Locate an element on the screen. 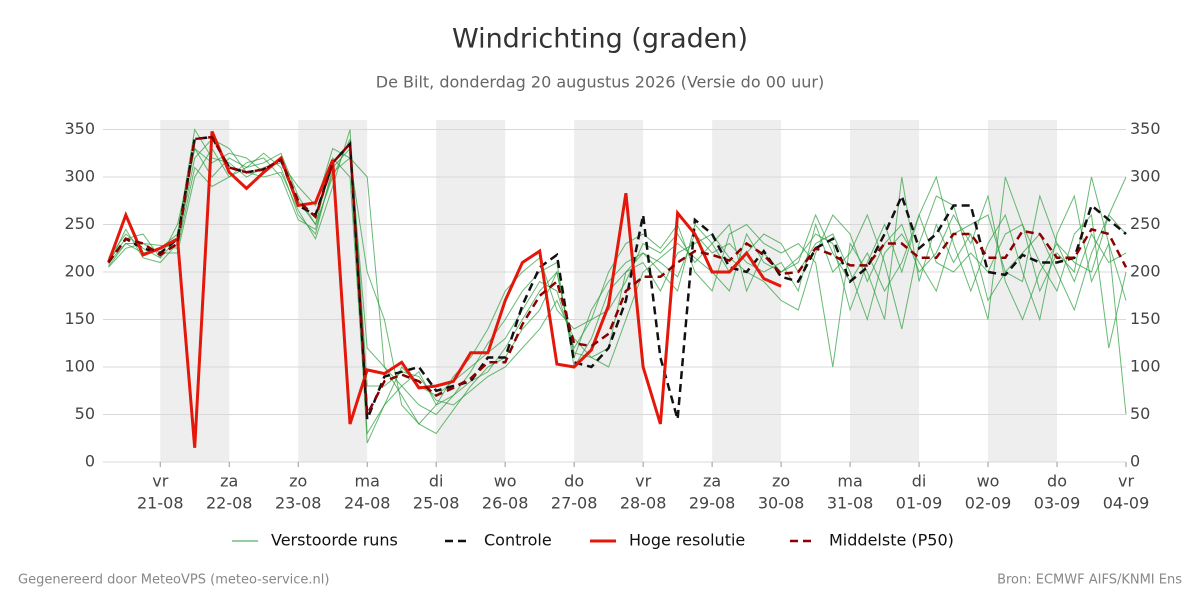 The image size is (1200, 600). y2-tick-label: 250 is located at coordinates (1145, 223).